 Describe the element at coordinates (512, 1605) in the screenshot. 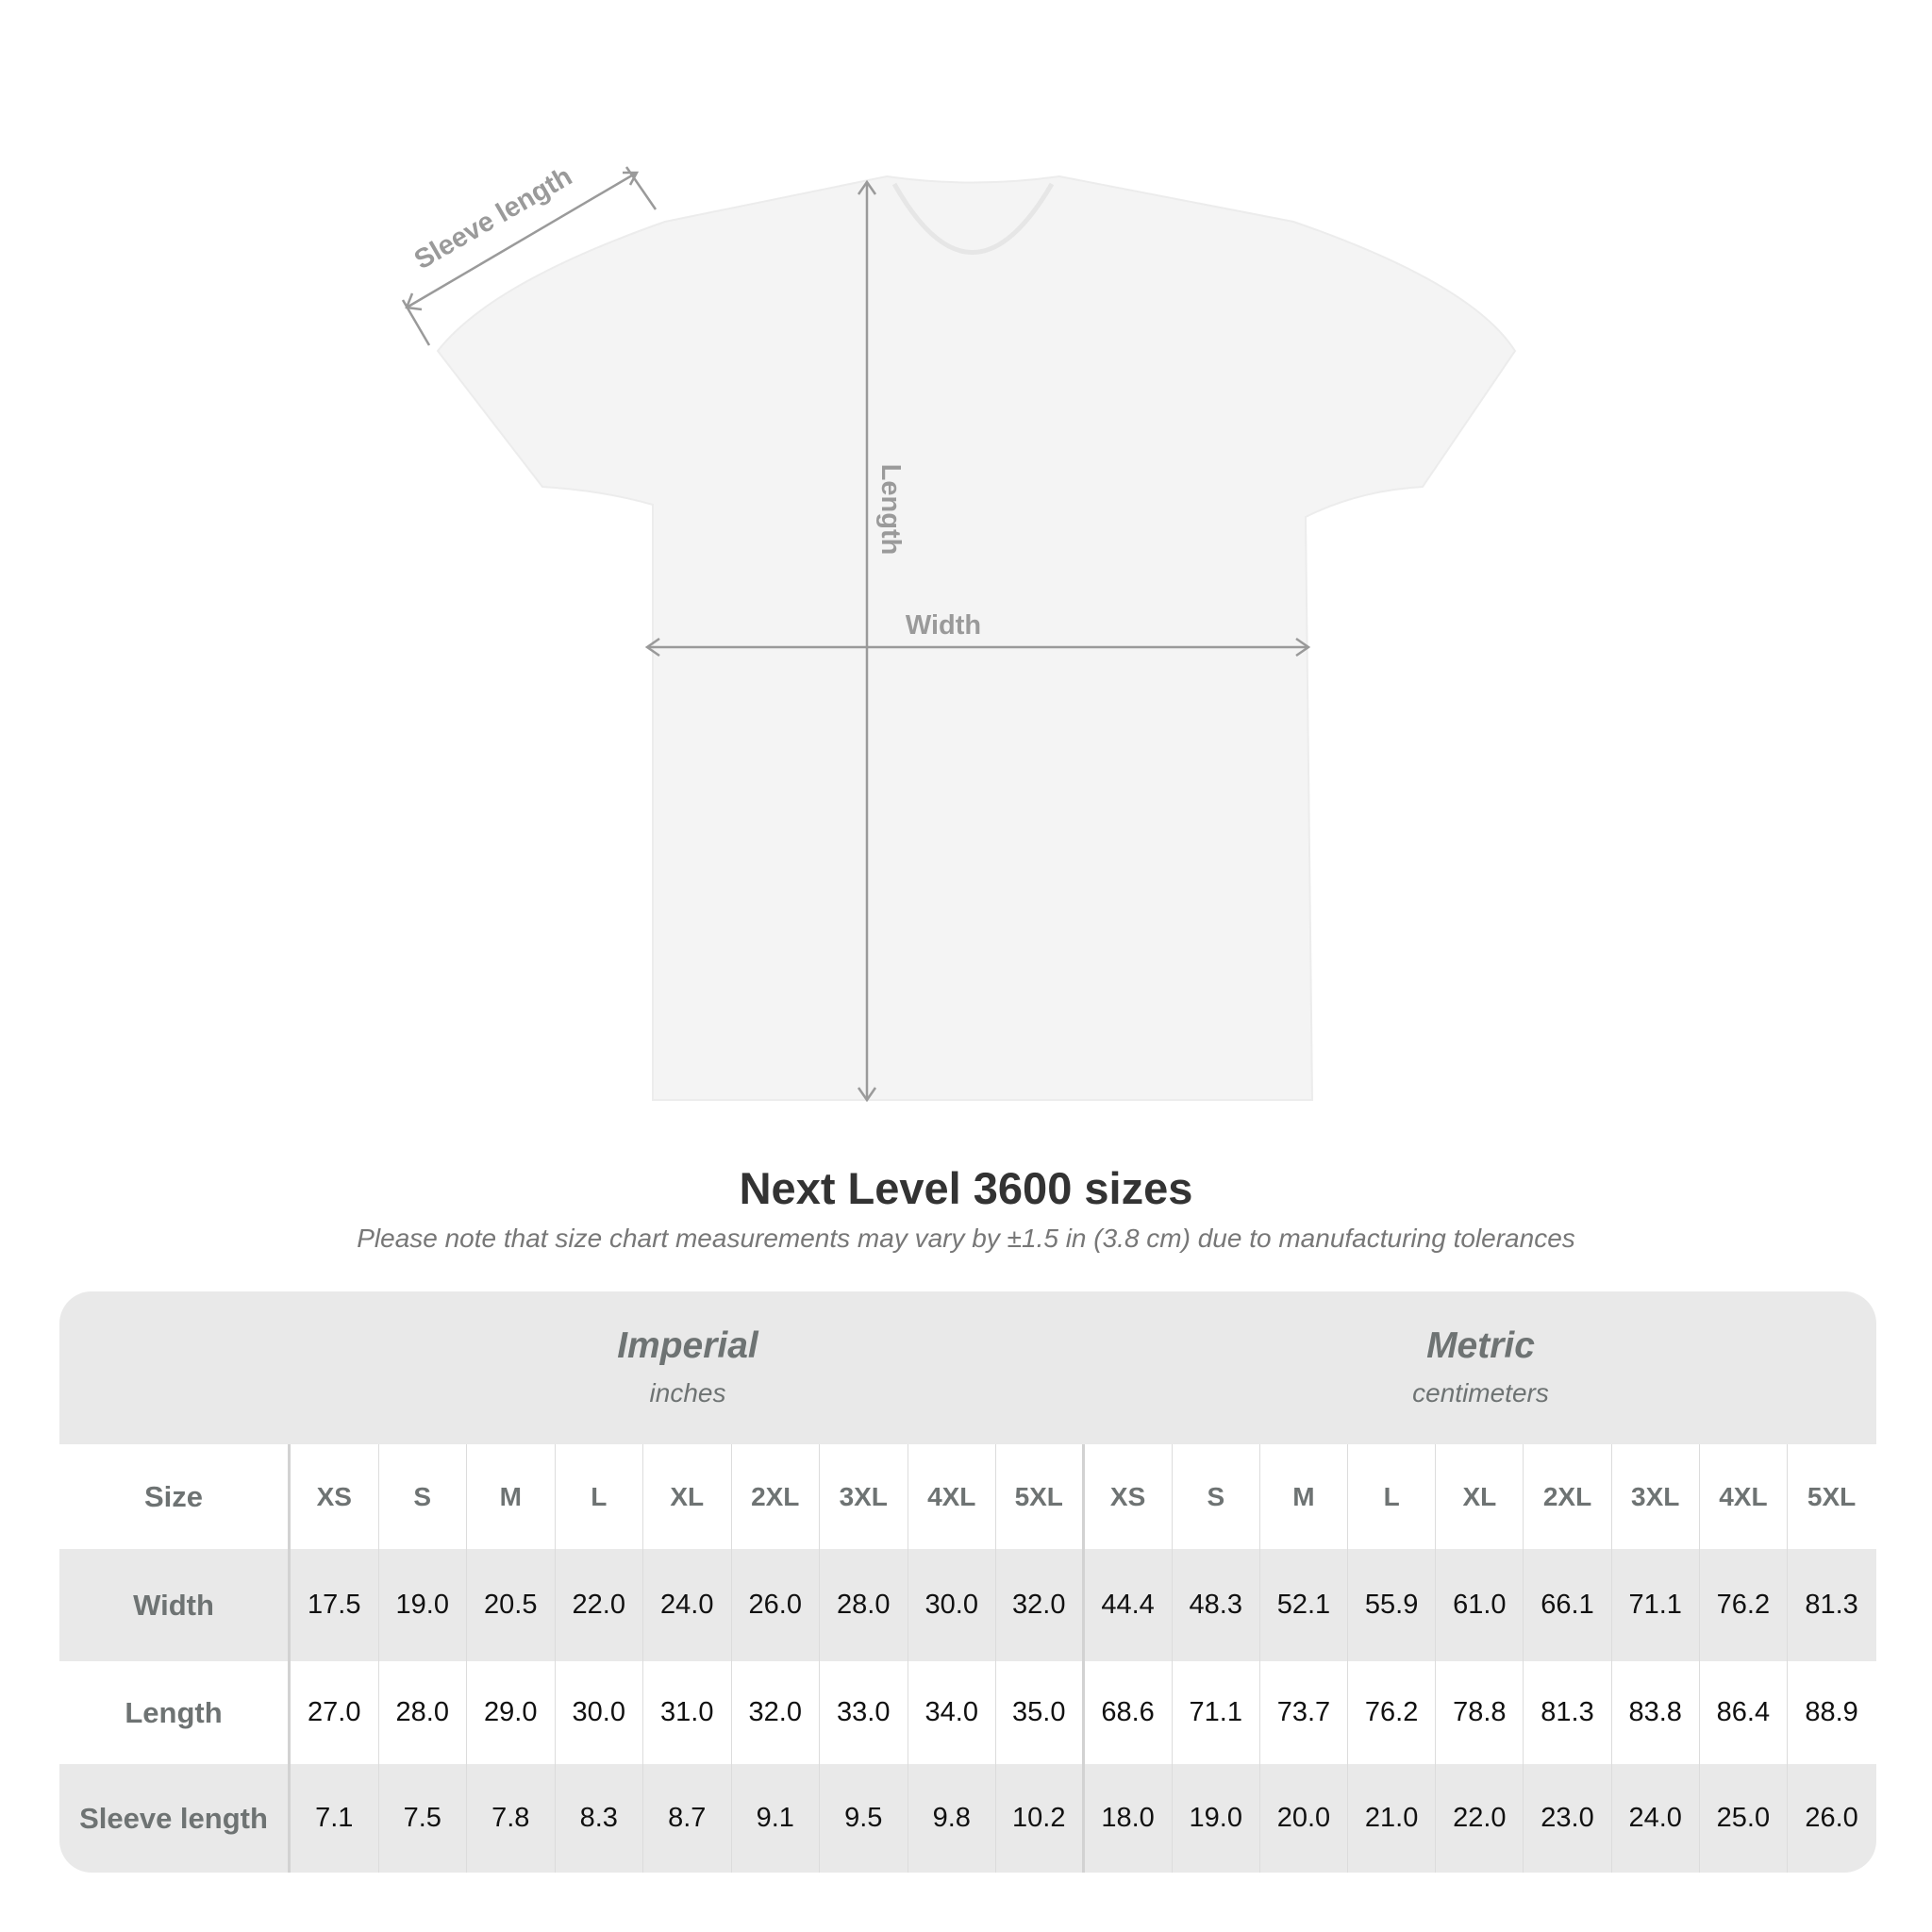

I see `imperial-value: 20.5` at that location.